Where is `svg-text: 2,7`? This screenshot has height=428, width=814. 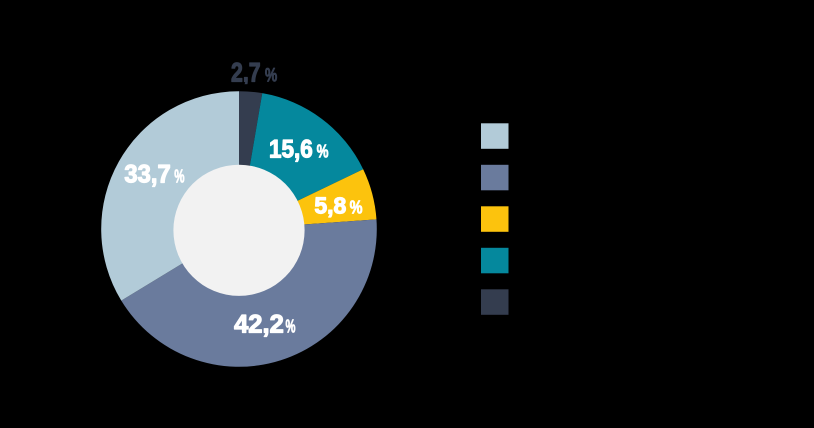 svg-text: 2,7 is located at coordinates (246, 73).